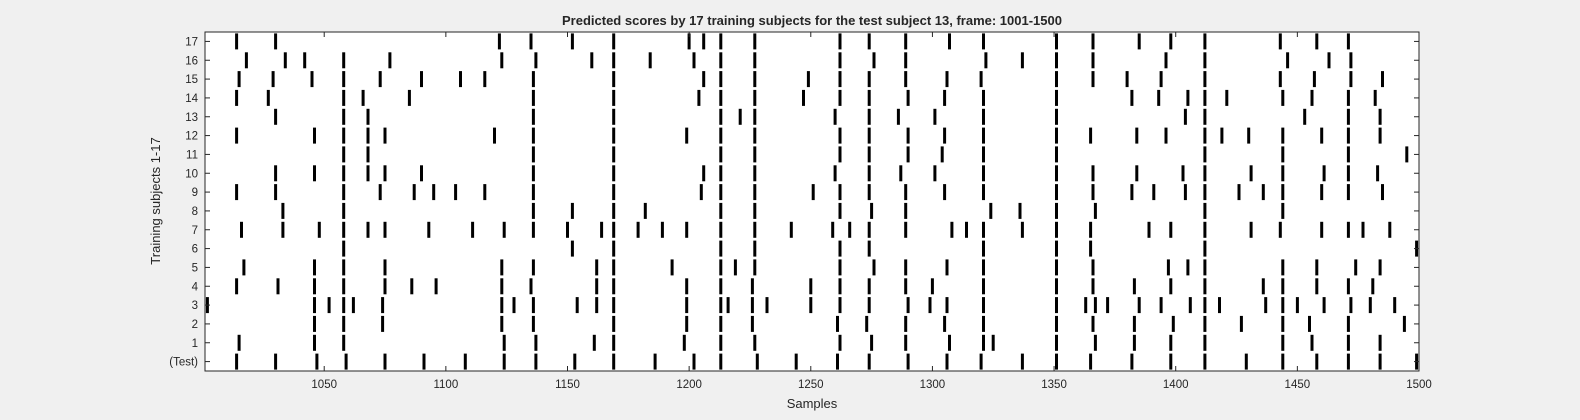 Image resolution: width=1580 pixels, height=420 pixels. I want to click on y-tick-label: 2, so click(195, 325).